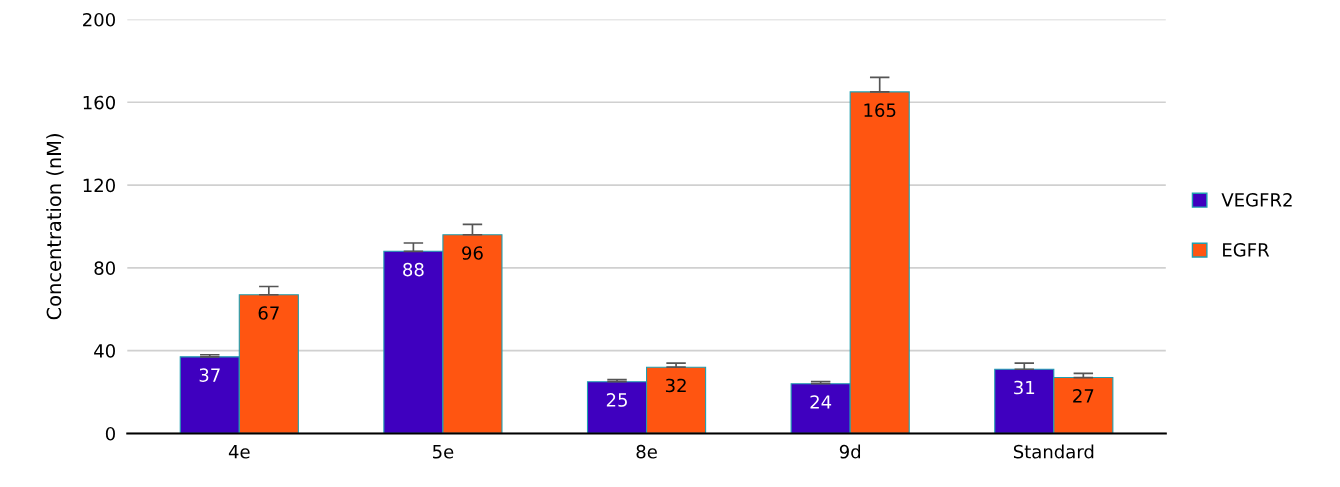 The image size is (1340, 487). Describe the element at coordinates (268, 313) in the screenshot. I see `data-label: 67` at that location.